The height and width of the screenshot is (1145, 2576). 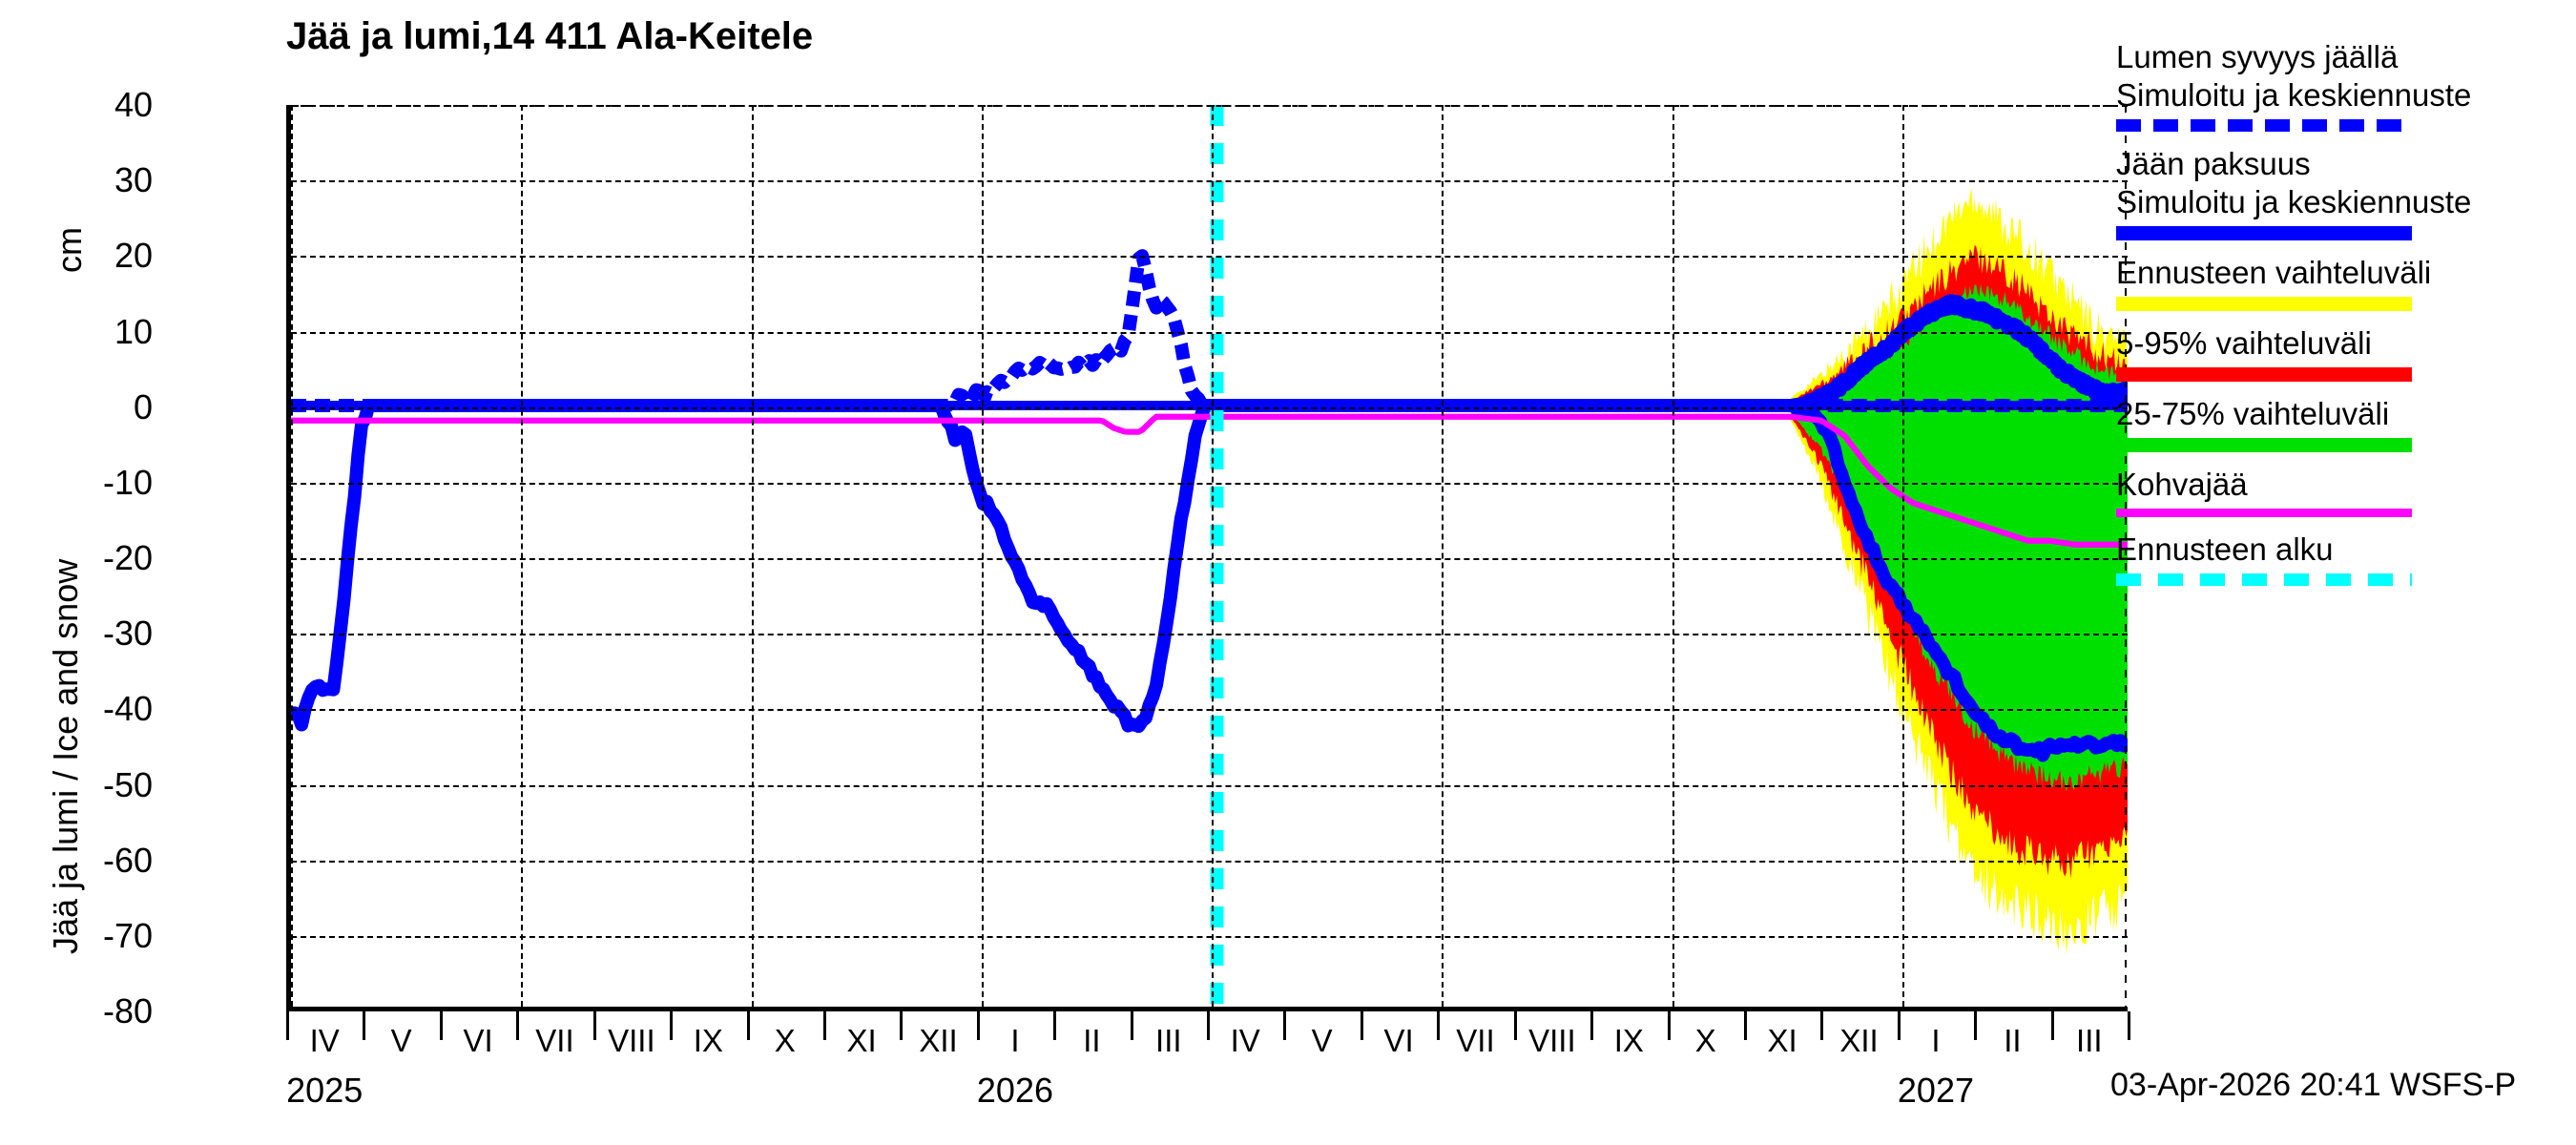 I want to click on series-line-solid, so click(x=1956, y=354).